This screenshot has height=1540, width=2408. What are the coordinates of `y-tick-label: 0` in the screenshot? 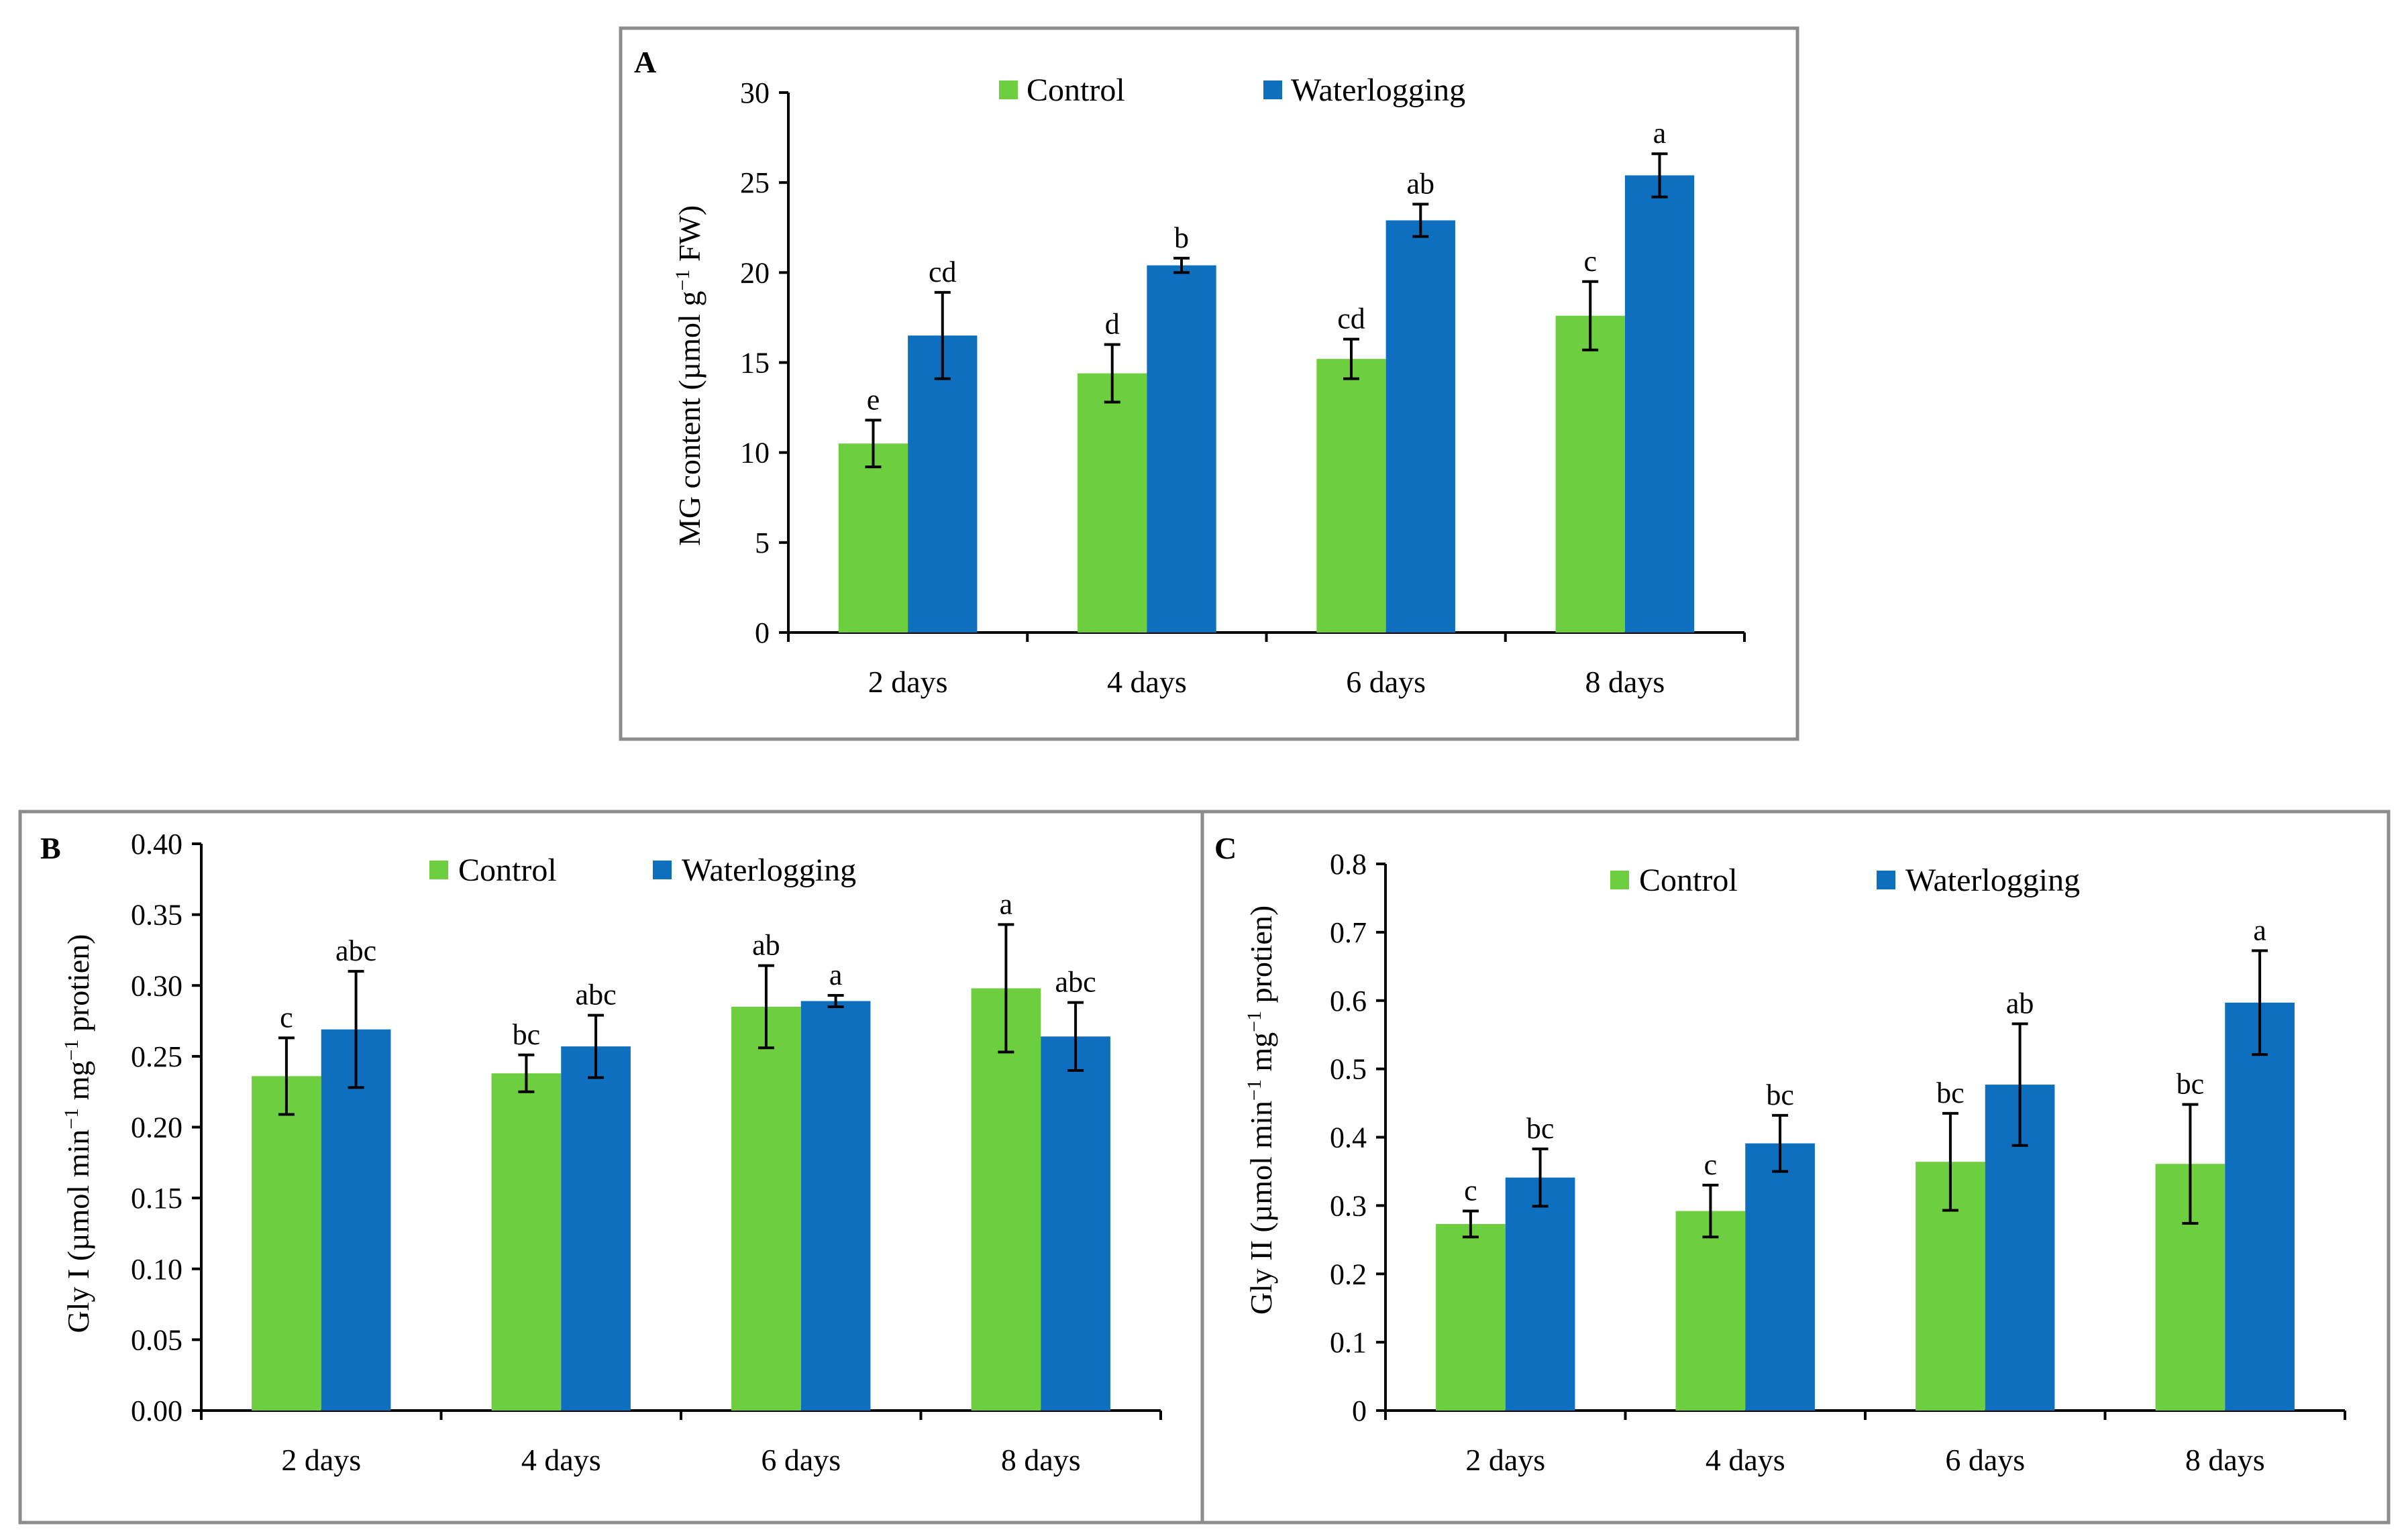 It's located at (1360, 1411).